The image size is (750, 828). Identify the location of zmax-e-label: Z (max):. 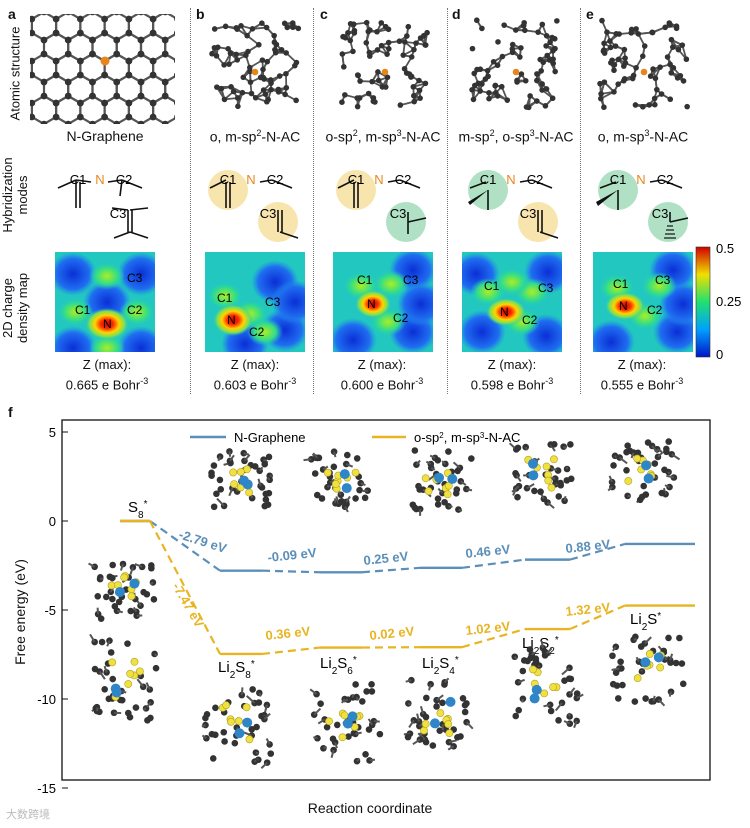
(642, 364).